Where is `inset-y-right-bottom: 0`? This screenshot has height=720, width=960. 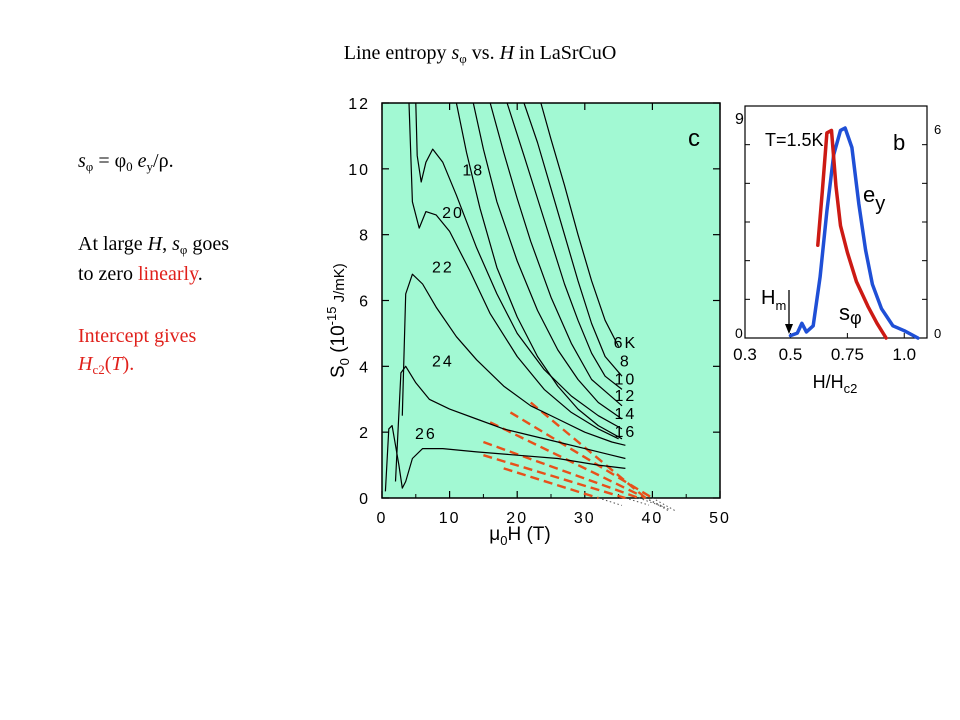
inset-y-right-bottom: 0 is located at coordinates (937, 333).